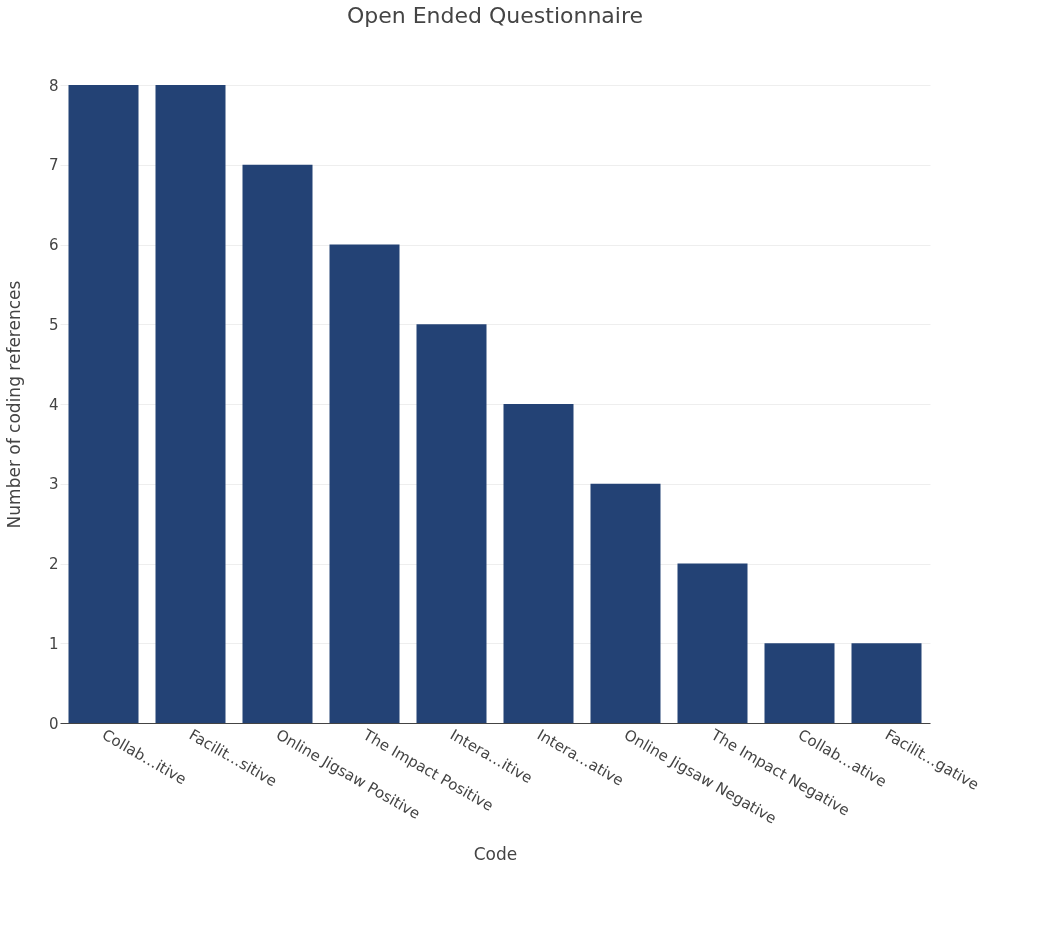 This screenshot has width=1037, height=925. I want to click on x-axis-title: Code, so click(495, 853).